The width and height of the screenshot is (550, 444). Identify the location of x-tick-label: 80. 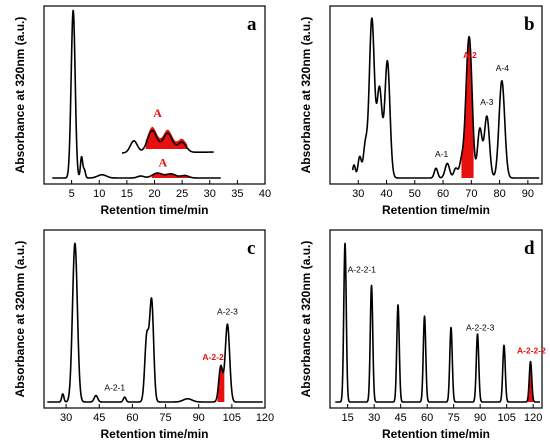
(499, 194).